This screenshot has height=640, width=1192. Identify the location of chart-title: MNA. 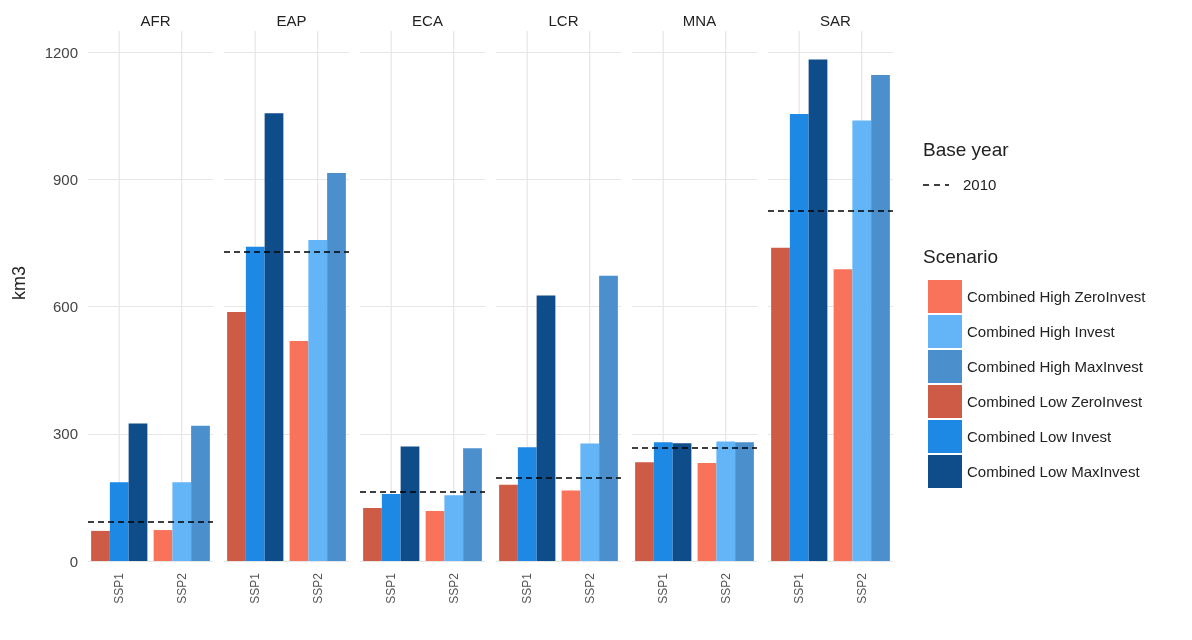
(699, 20).